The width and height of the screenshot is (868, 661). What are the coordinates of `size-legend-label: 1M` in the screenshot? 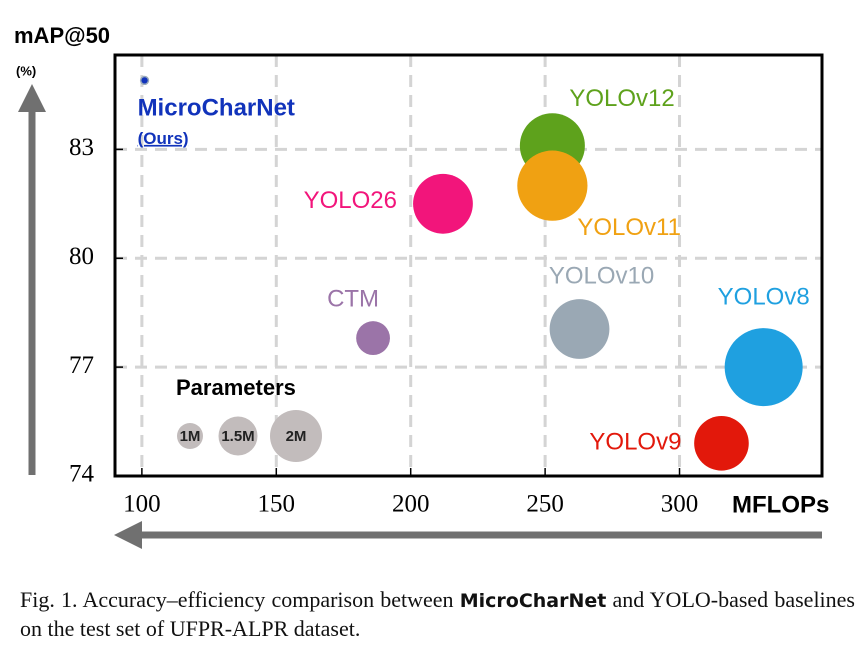 It's located at (190, 436).